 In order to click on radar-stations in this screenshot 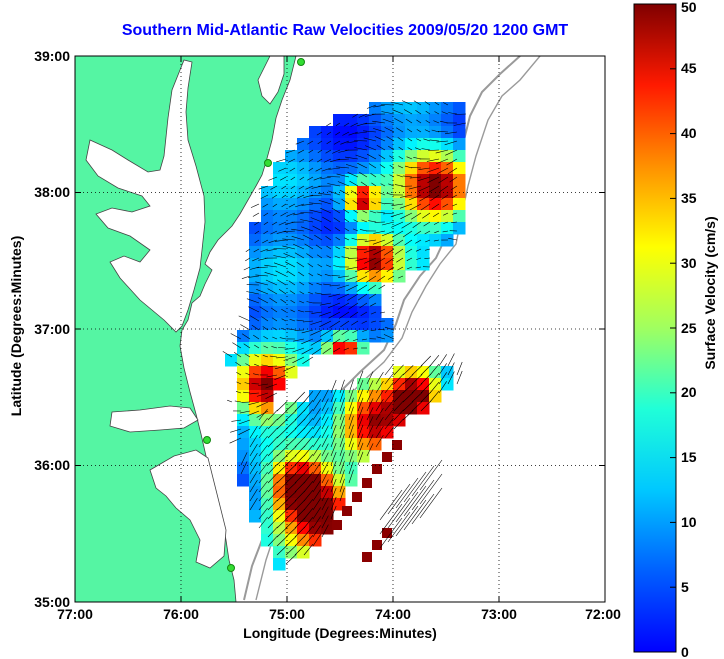, I will do `click(254, 315)`.